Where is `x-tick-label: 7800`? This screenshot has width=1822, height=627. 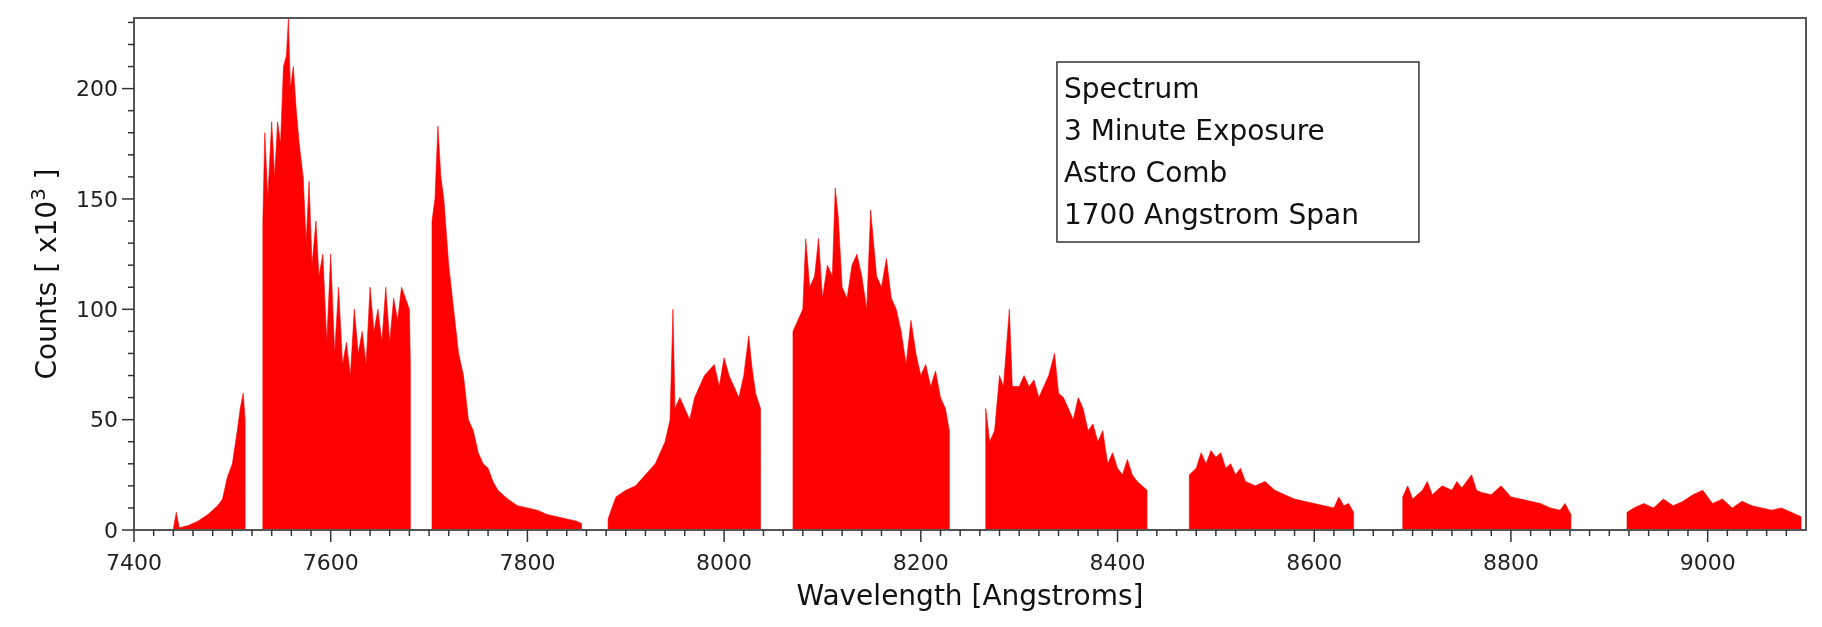 x-tick-label: 7800 is located at coordinates (527, 562).